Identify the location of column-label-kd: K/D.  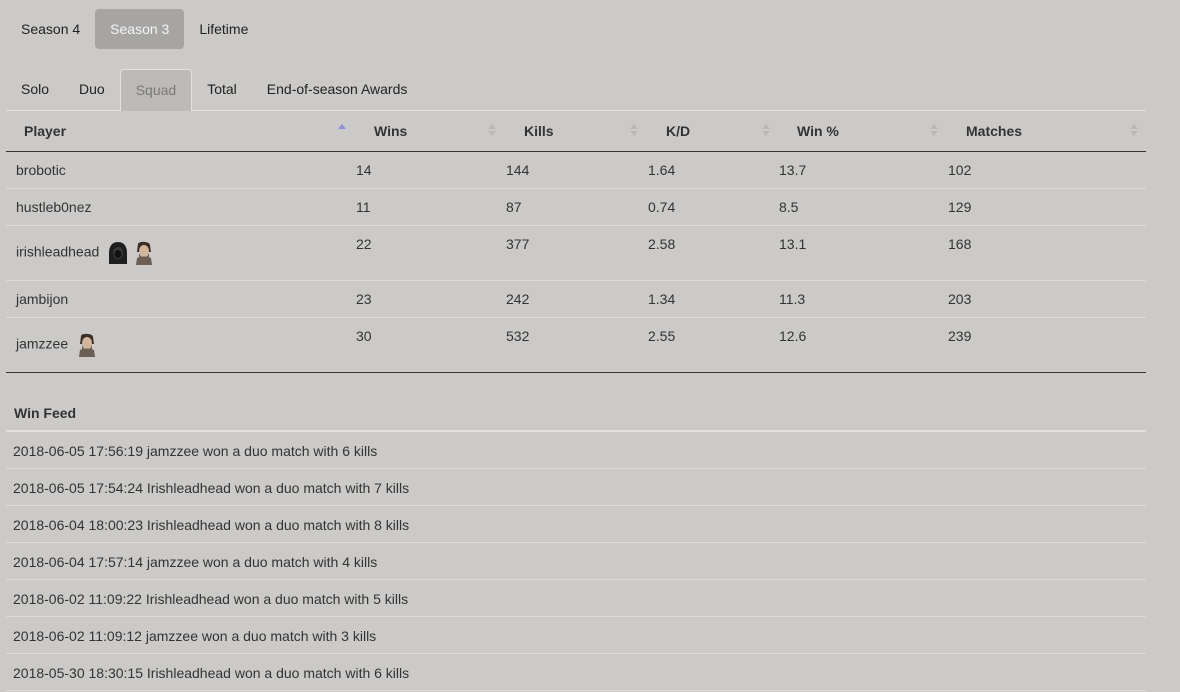
(678, 131).